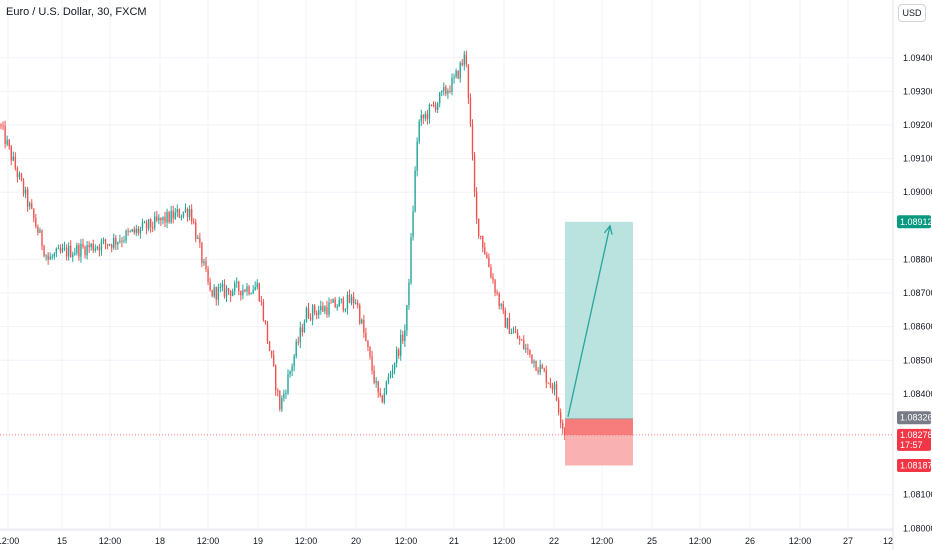 This screenshot has width=932, height=550. I want to click on y-tick-label: 1.09400, so click(917, 58).